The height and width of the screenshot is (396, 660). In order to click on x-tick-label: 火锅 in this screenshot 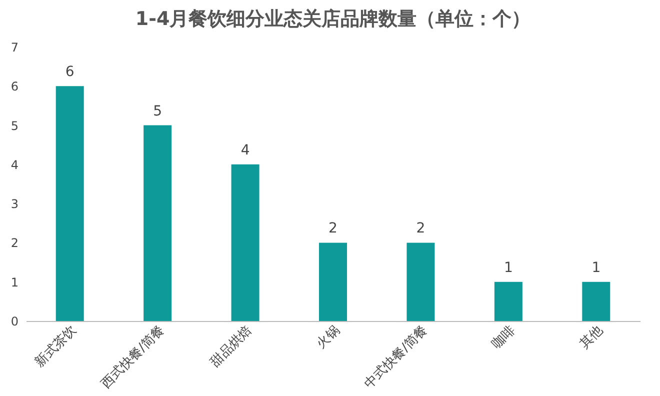, I will do `click(328, 337)`.